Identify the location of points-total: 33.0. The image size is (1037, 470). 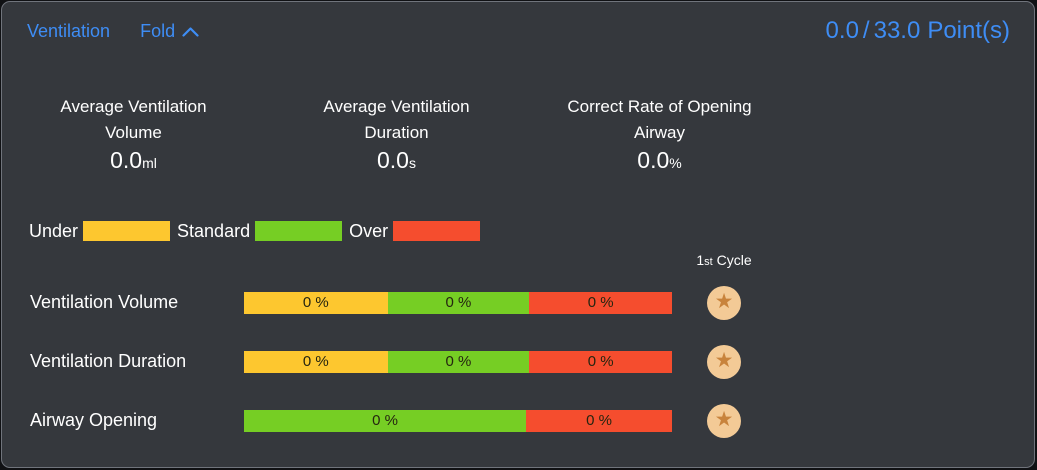
(897, 30).